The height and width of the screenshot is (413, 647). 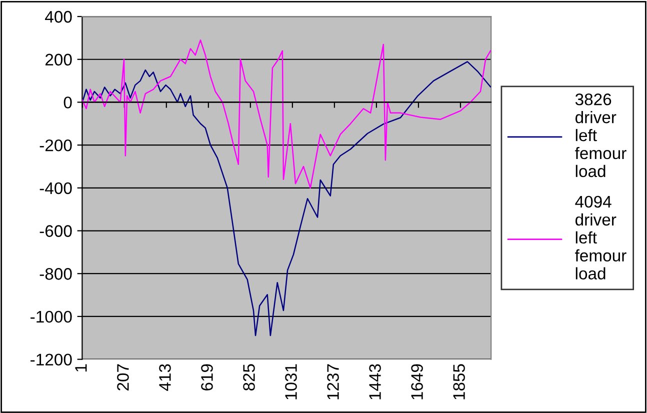 I want to click on x-tick-label: 1237, so click(x=333, y=382).